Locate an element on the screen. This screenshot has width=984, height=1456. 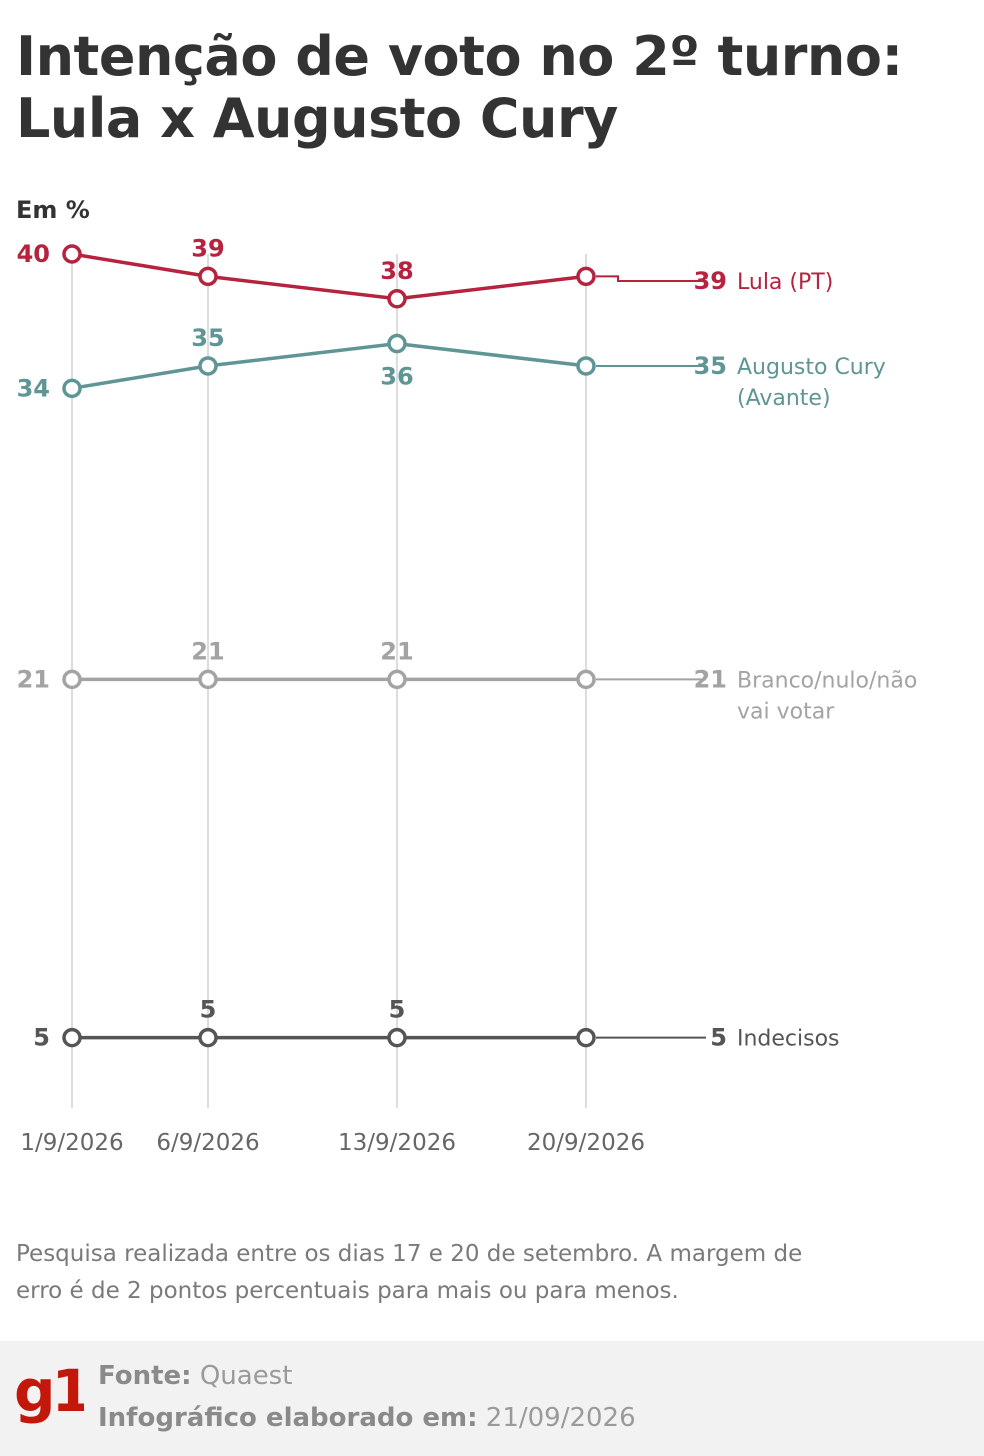
data-label: 40 is located at coordinates (33, 254).